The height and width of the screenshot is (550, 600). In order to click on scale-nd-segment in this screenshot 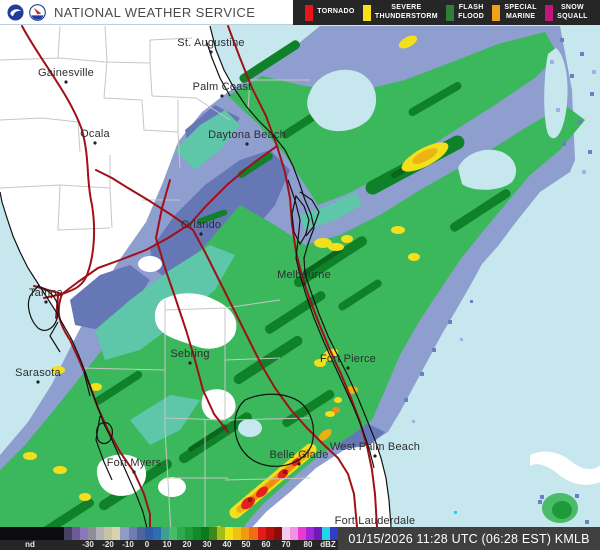, I will do `click(32, 533)`.